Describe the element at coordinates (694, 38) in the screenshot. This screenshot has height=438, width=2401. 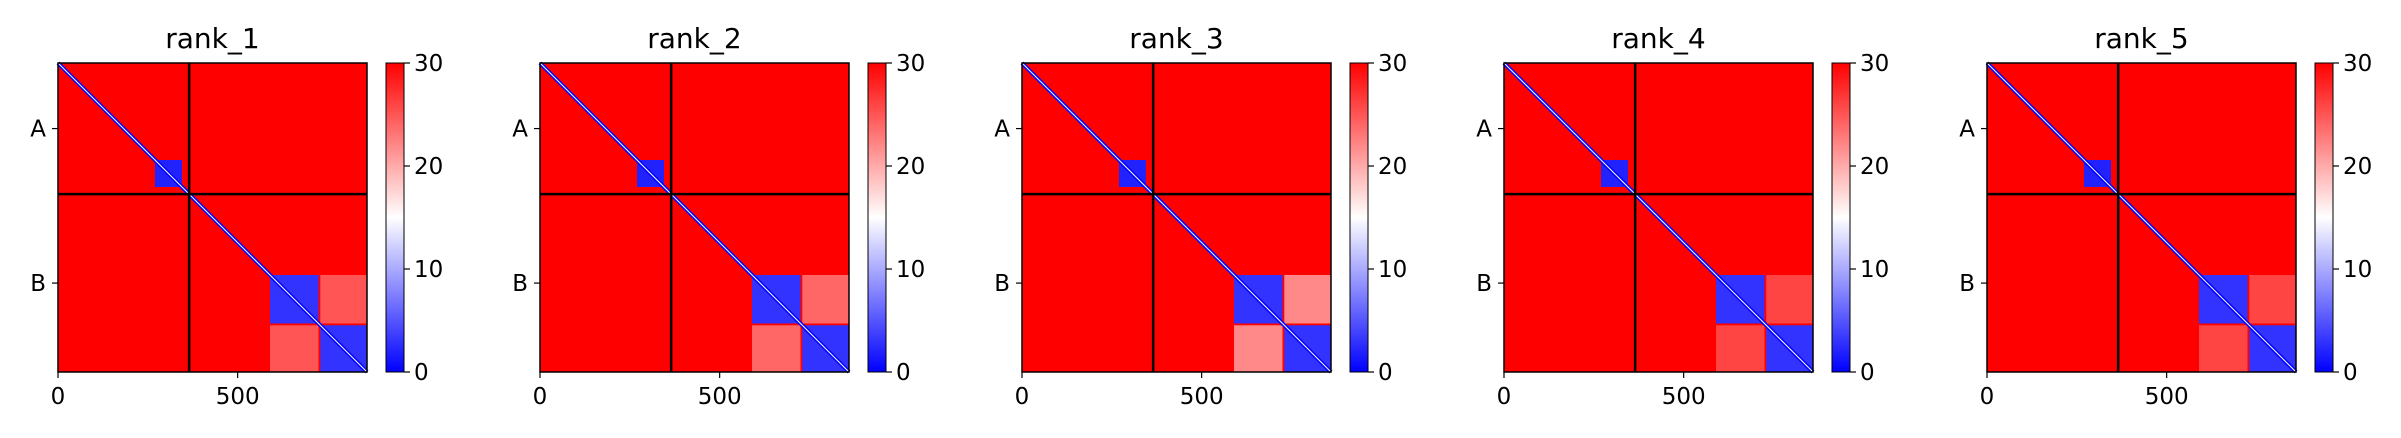
I see `panel-title: rank_2` at that location.